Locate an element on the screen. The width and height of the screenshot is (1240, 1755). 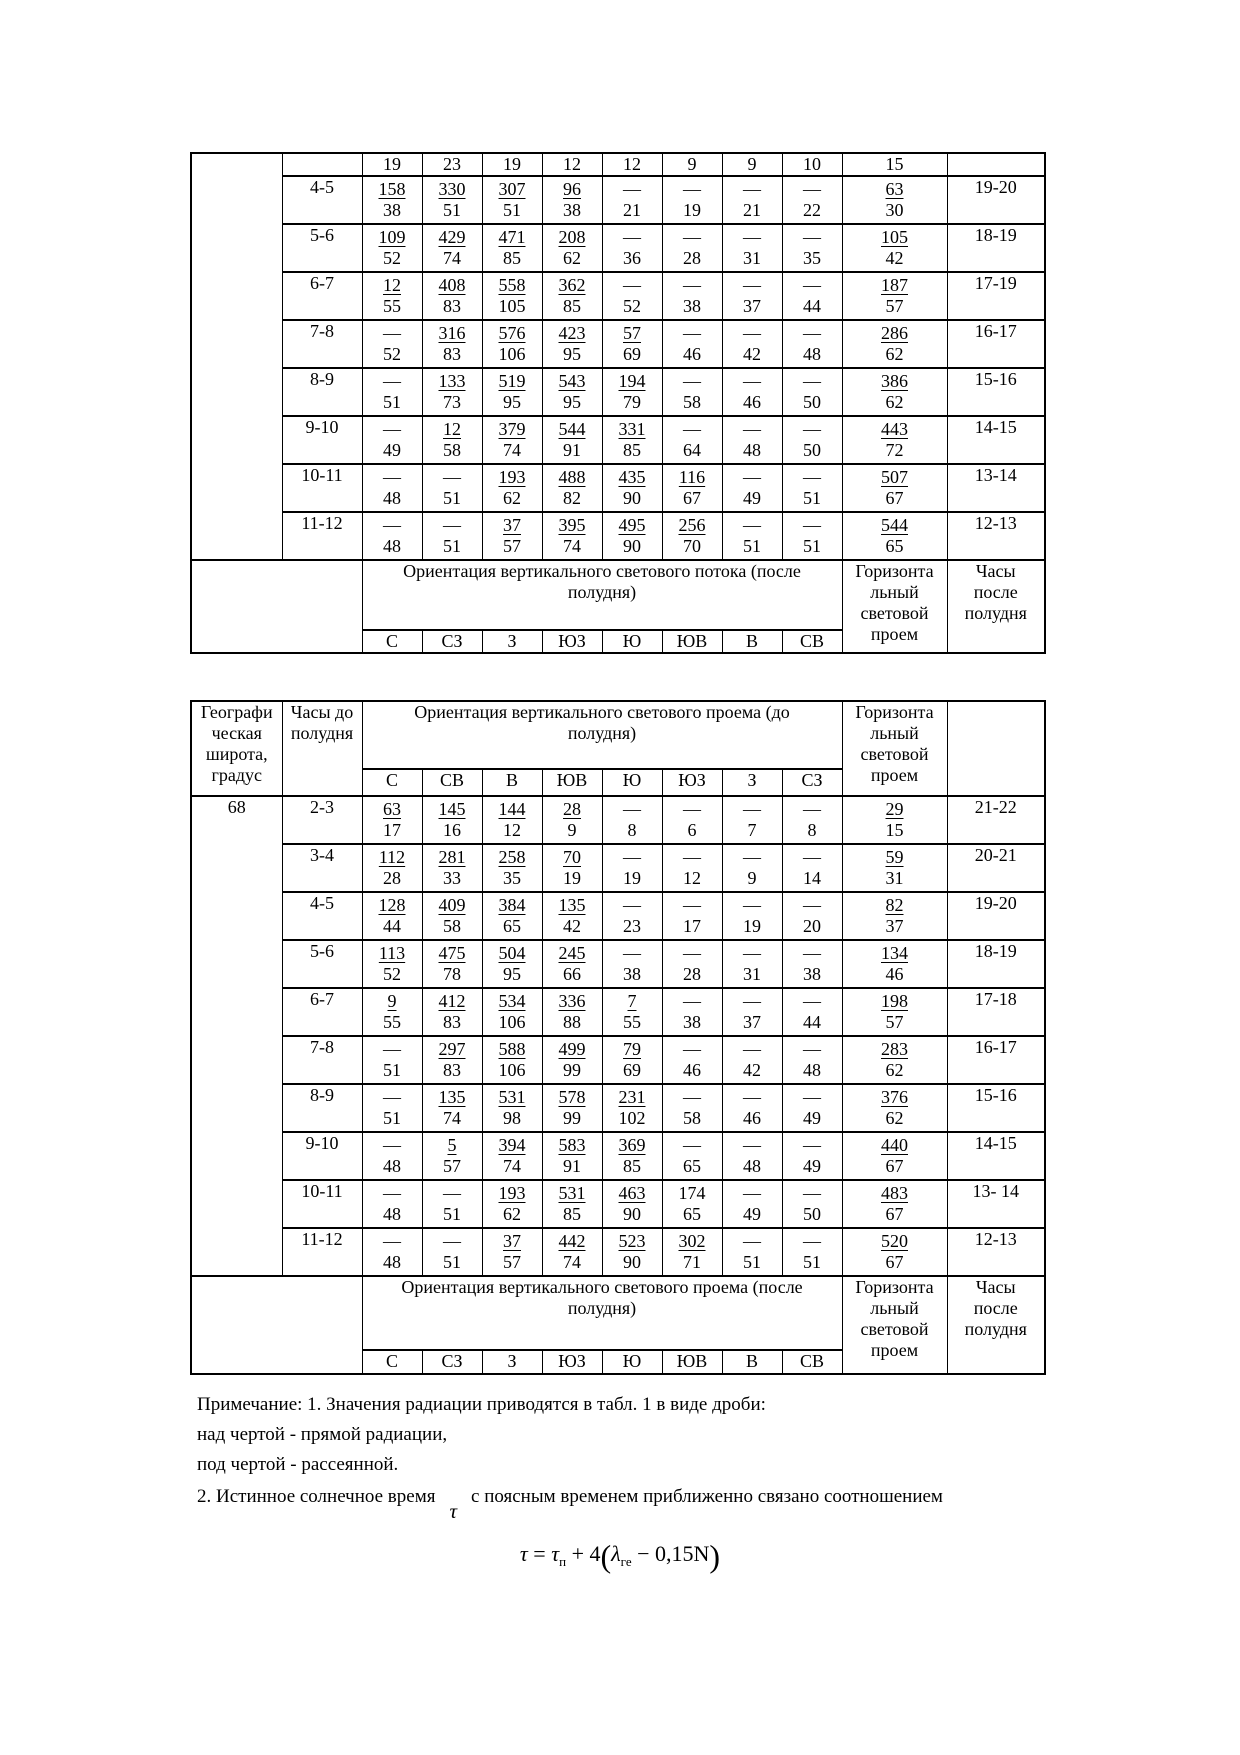
direct-radiation-value: 158 is located at coordinates (392, 189).